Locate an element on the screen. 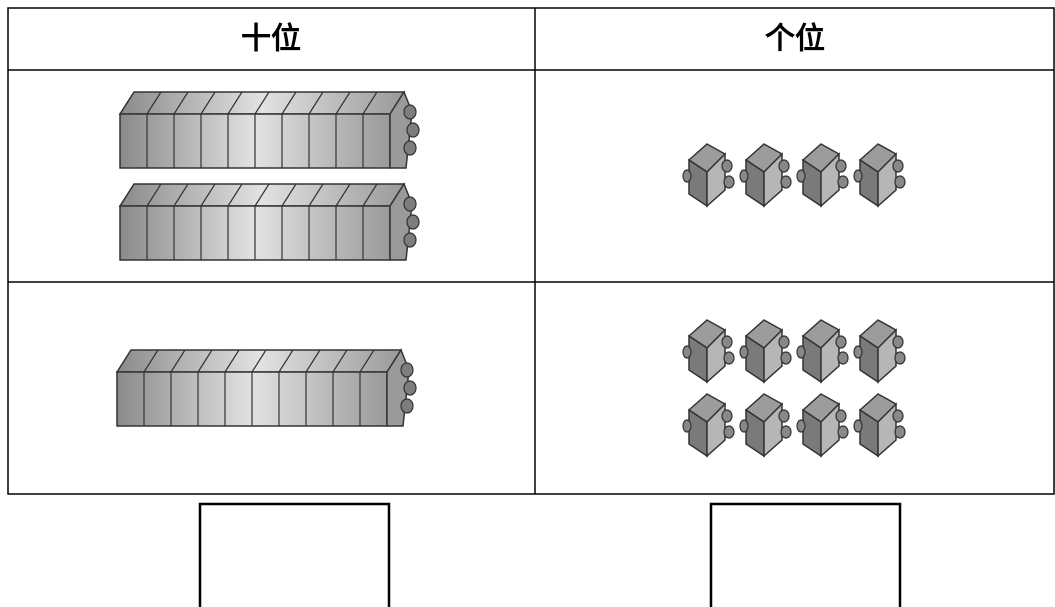  answer-box-ones is located at coordinates (805, 554).